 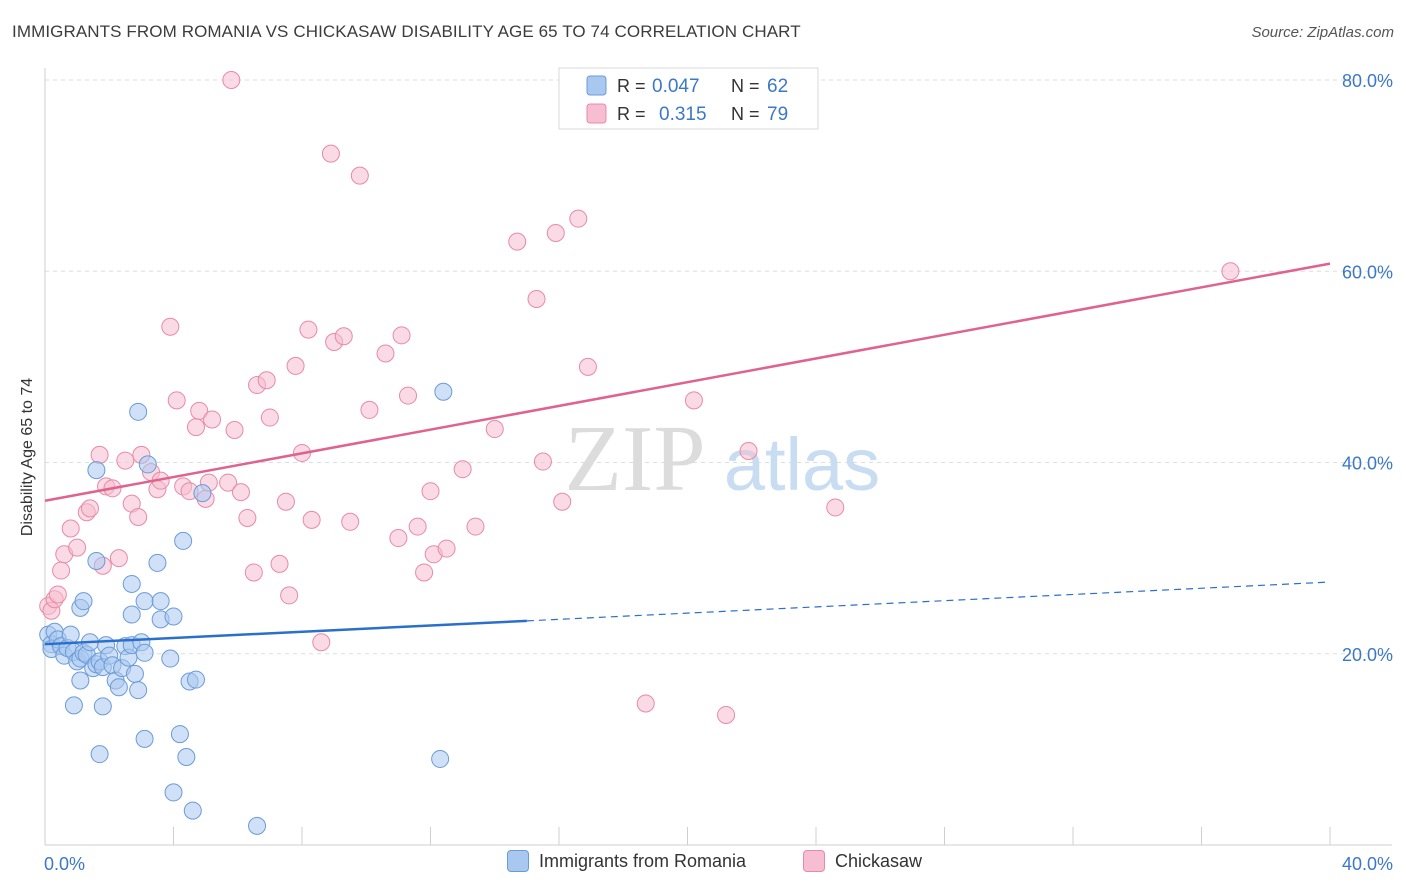 I want to click on legend-n-value-2: 79, so click(x=777, y=114).